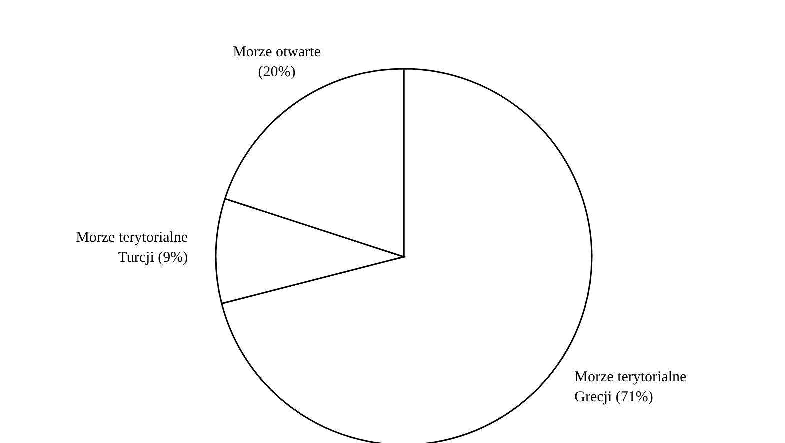  Describe the element at coordinates (132, 248) in the screenshot. I see `slice-label: Morze terytorialne Turcji (9%)` at that location.